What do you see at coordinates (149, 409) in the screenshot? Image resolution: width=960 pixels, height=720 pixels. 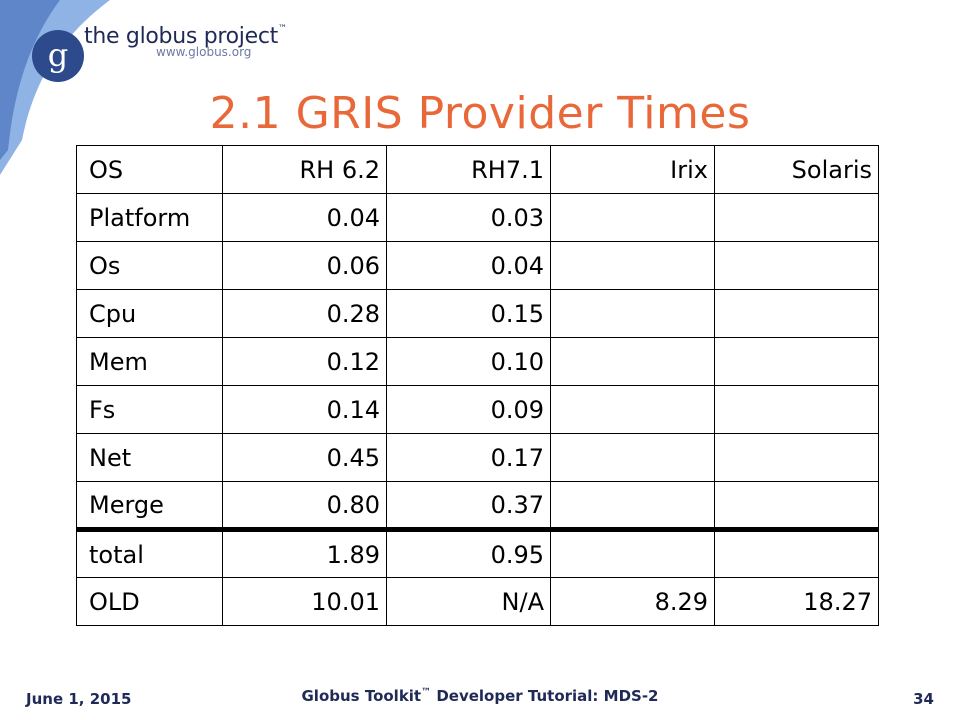 I see `row-label: Fs` at bounding box center [149, 409].